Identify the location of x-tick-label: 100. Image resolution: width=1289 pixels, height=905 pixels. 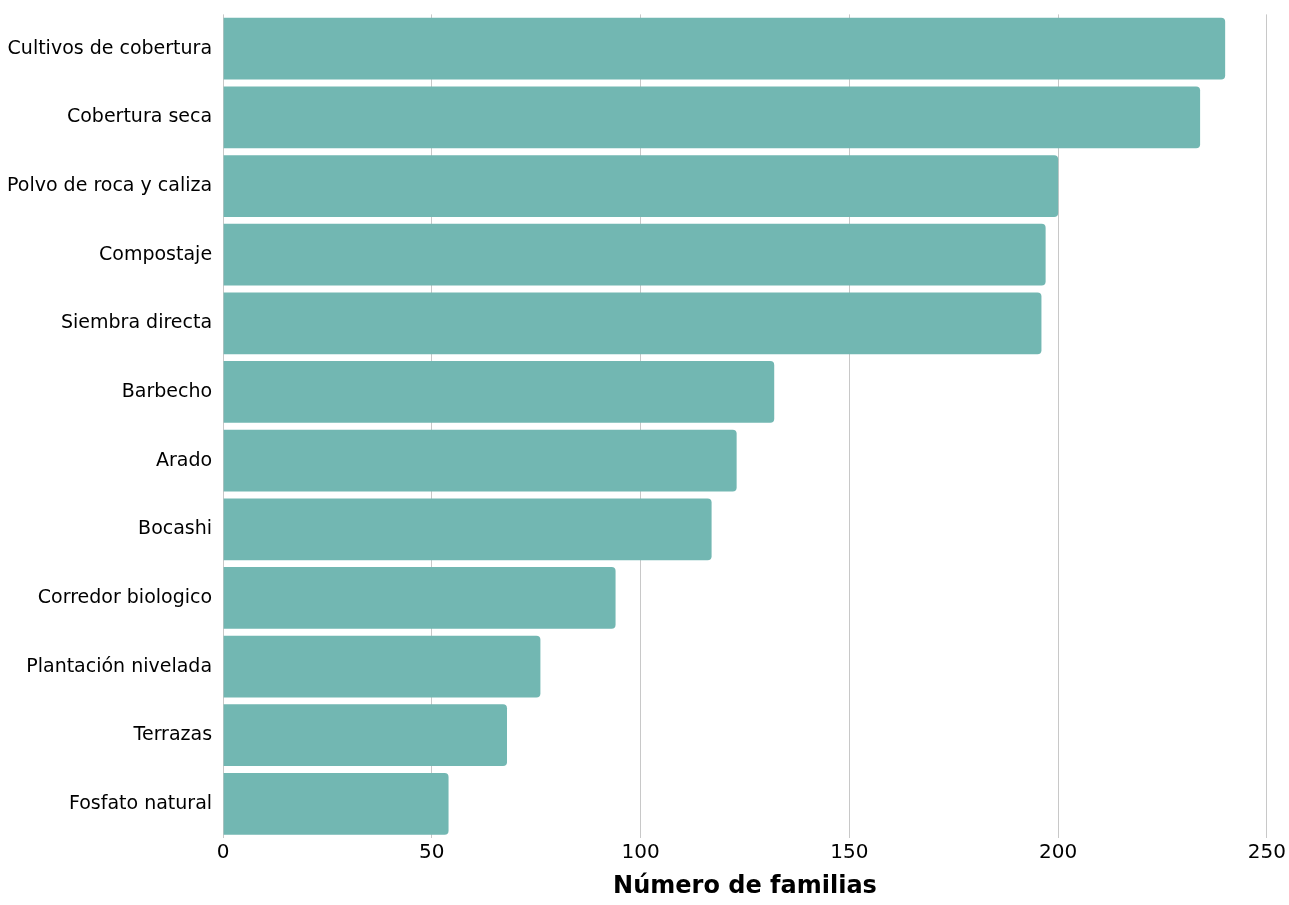
(640, 851).